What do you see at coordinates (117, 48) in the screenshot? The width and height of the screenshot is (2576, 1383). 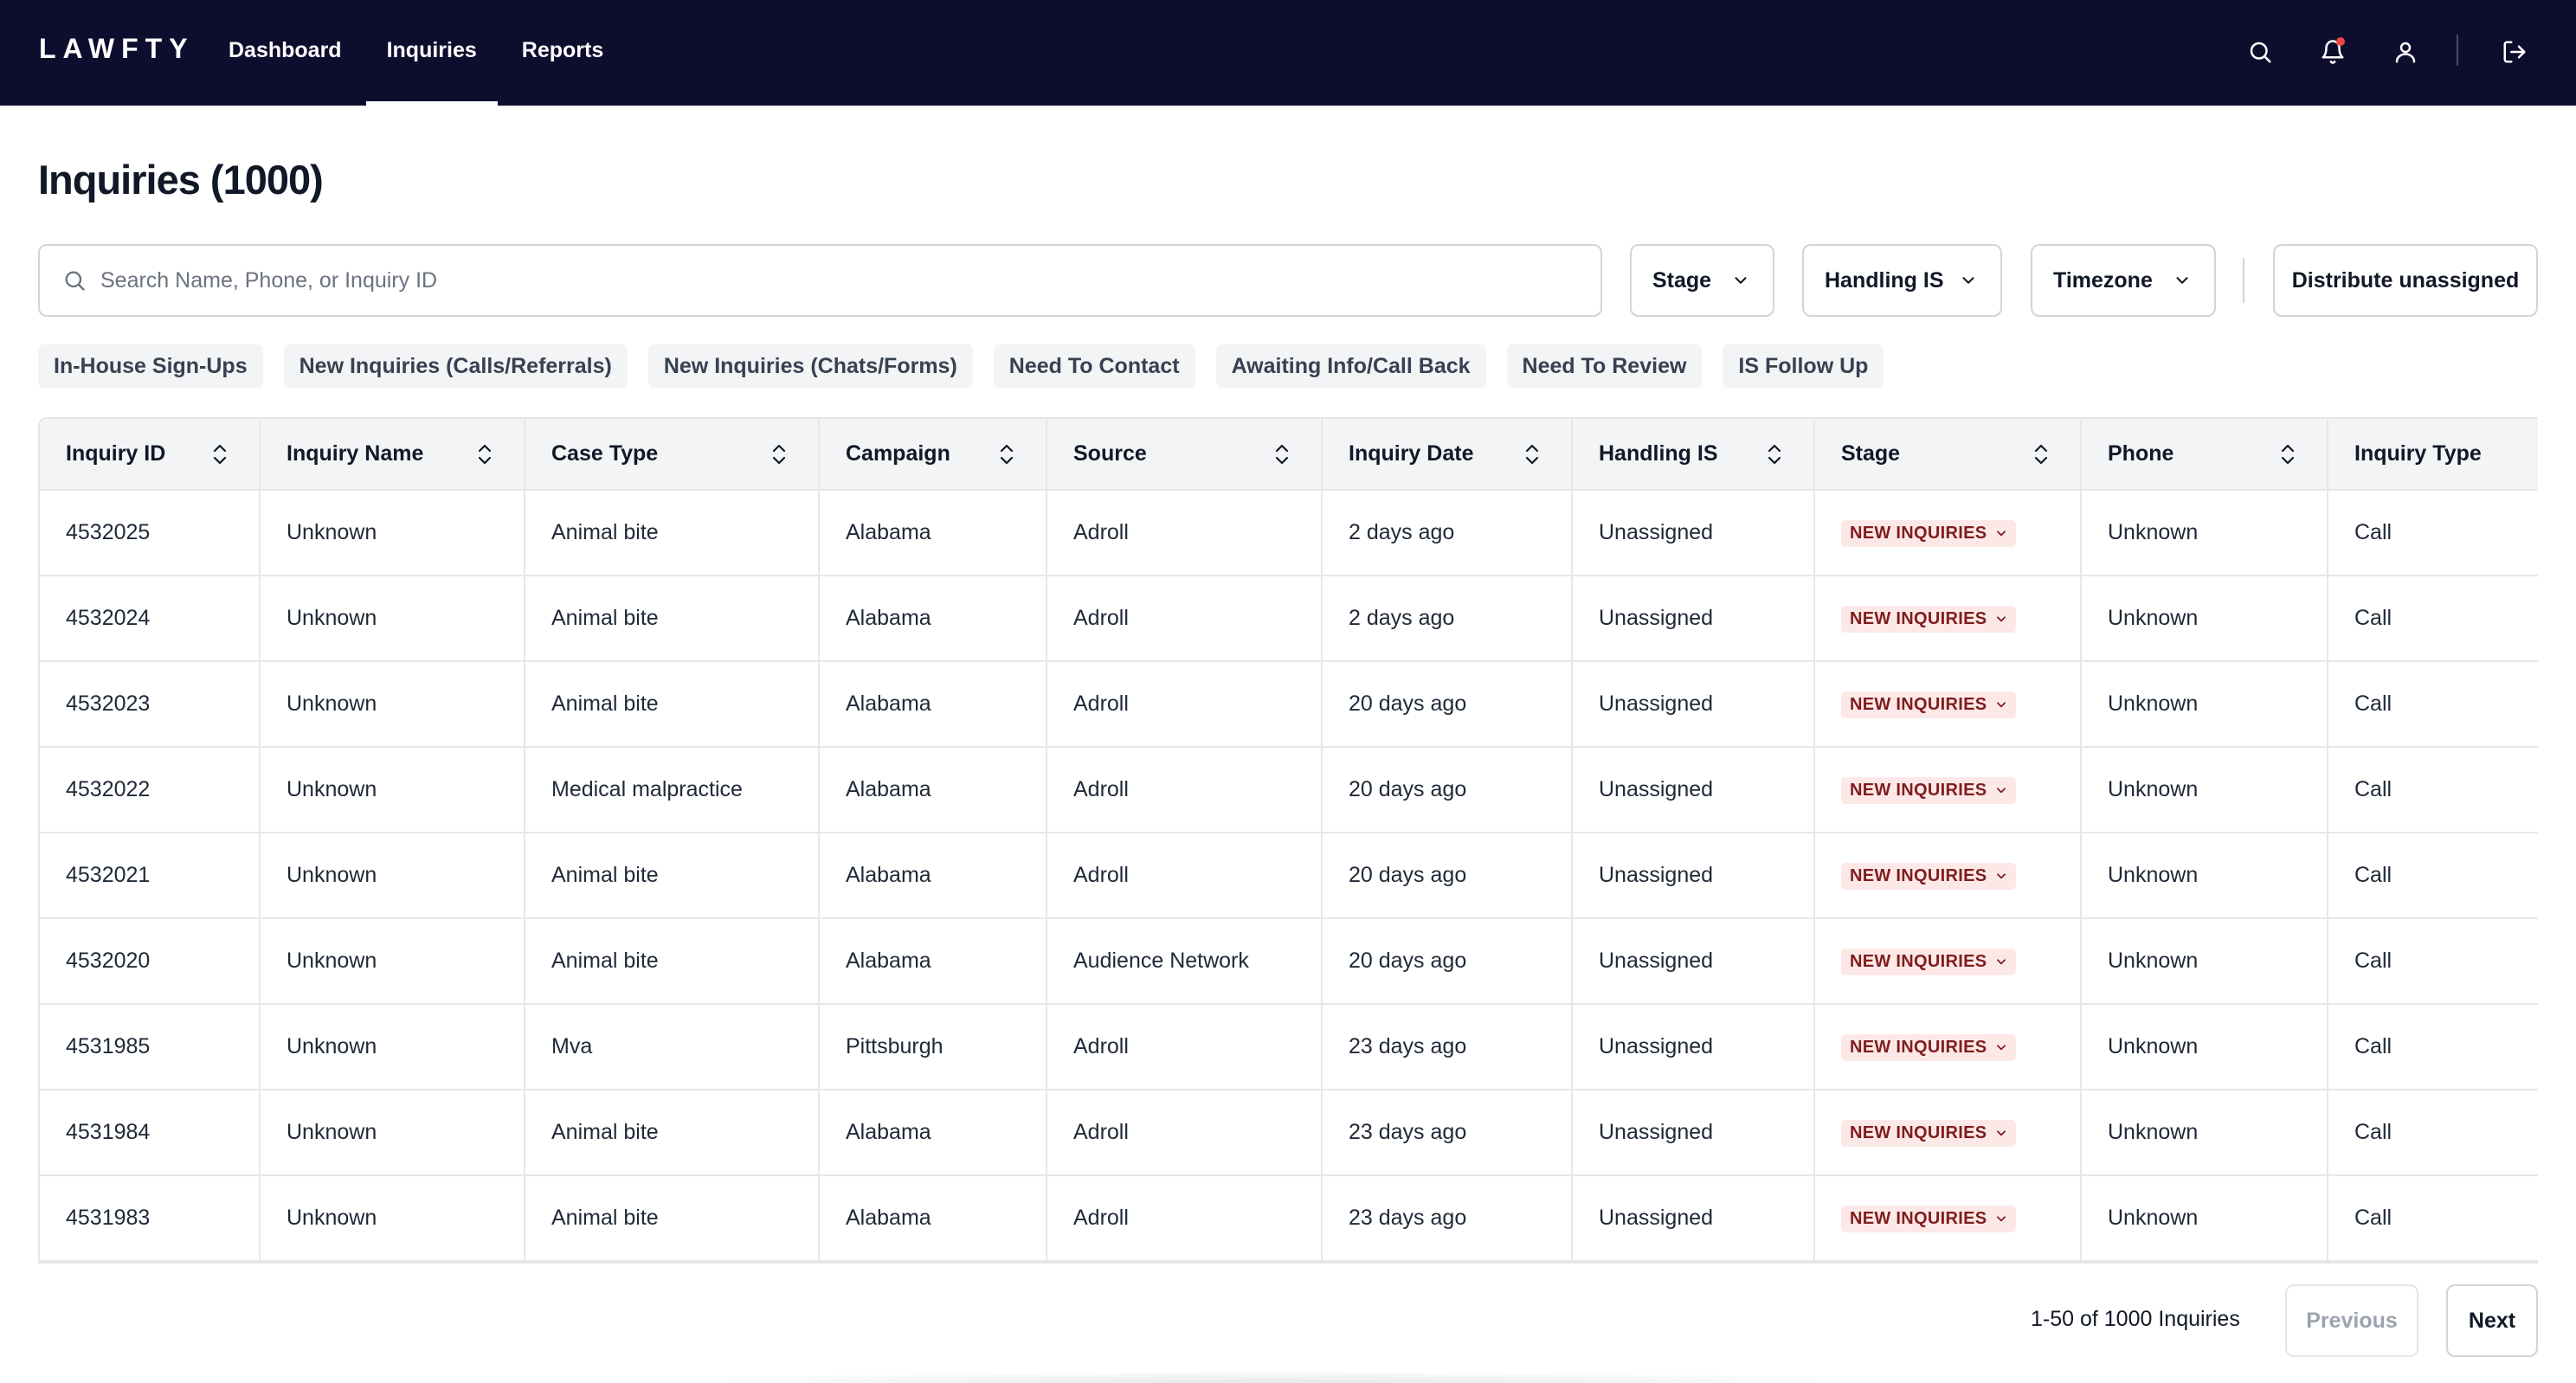 I see `logo: LAWFTY` at bounding box center [117, 48].